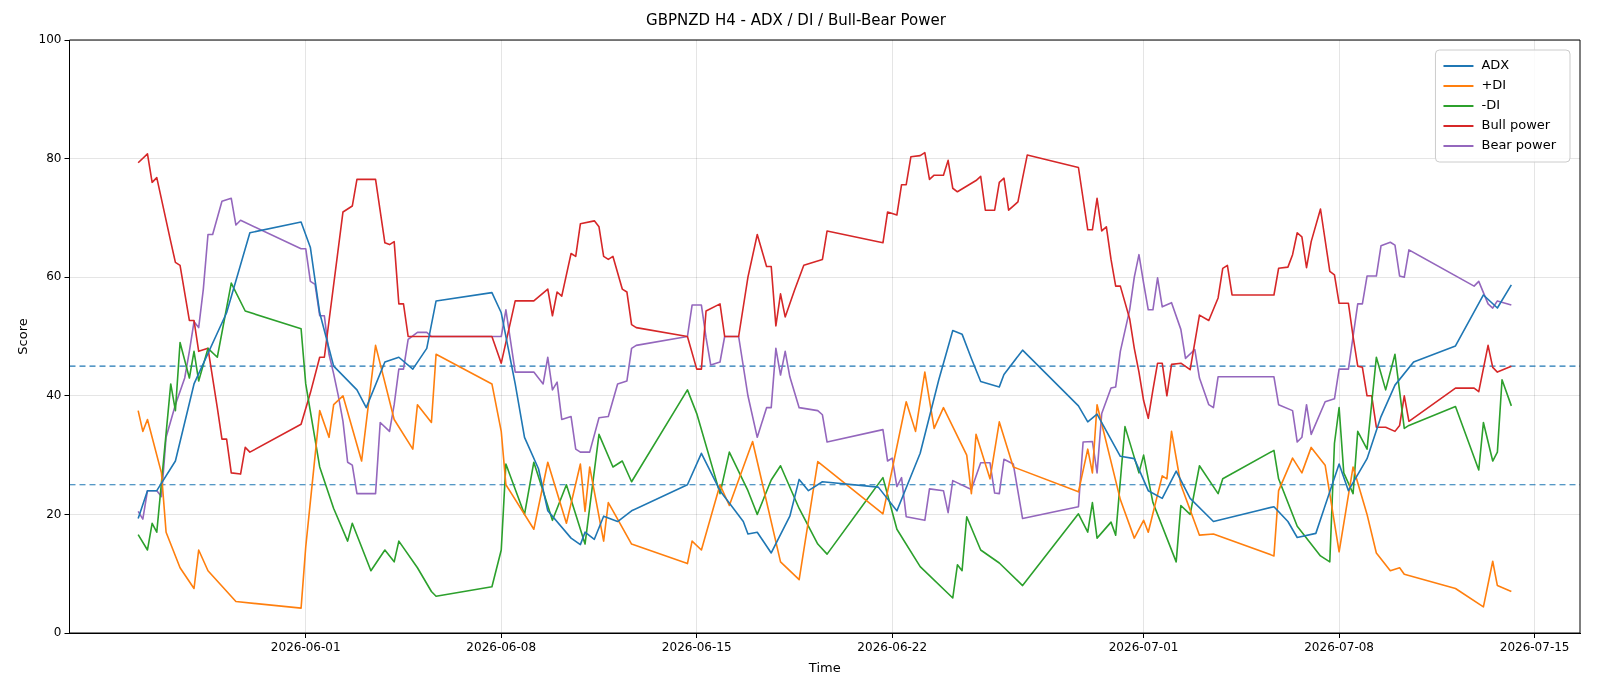 This screenshot has height=686, width=1600. What do you see at coordinates (796, 19) in the screenshot?
I see `chart-title: GBPNZD H4 - ADX / DI / Bull-Bear Power` at bounding box center [796, 19].